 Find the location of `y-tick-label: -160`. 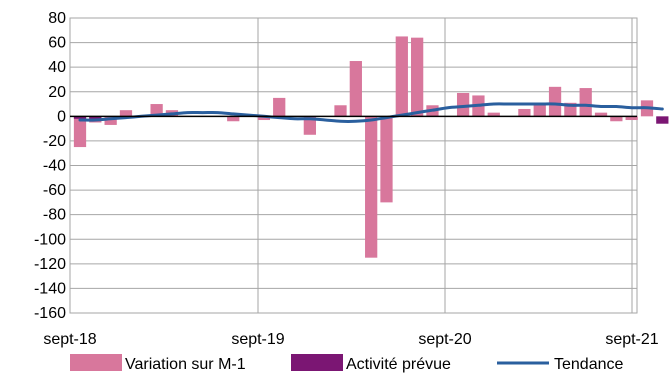

y-tick-label: -160 is located at coordinates (50, 313).